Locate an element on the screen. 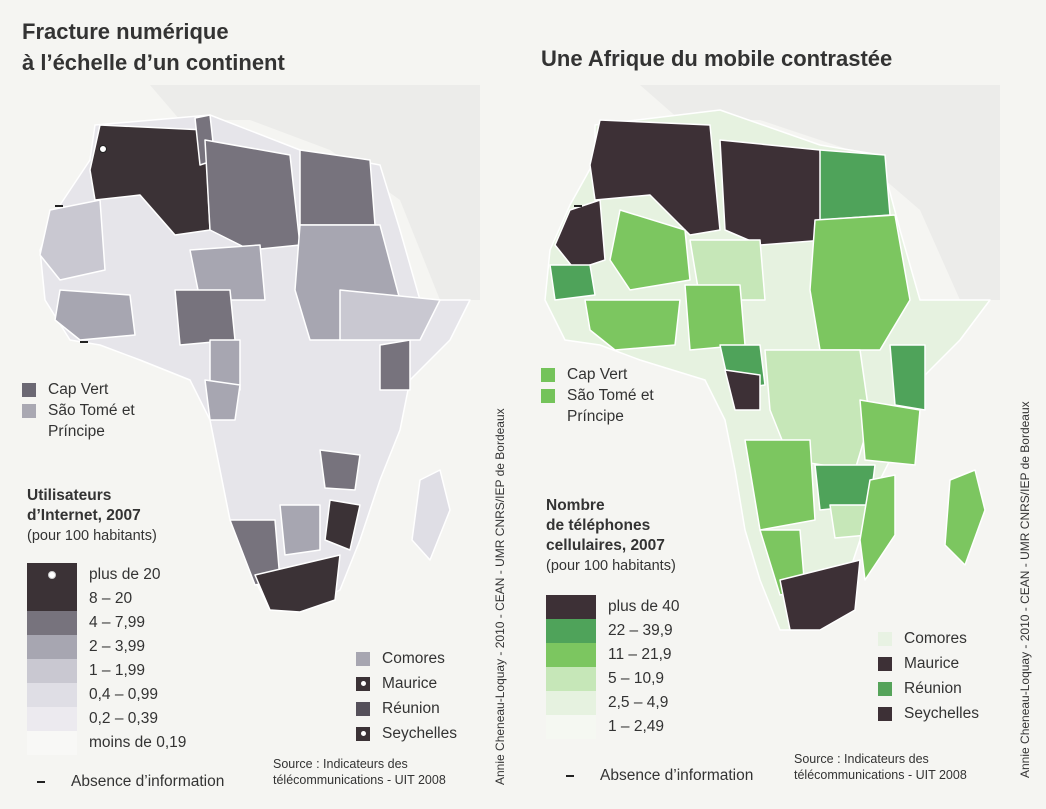  right-region-egypt is located at coordinates (855, 185).